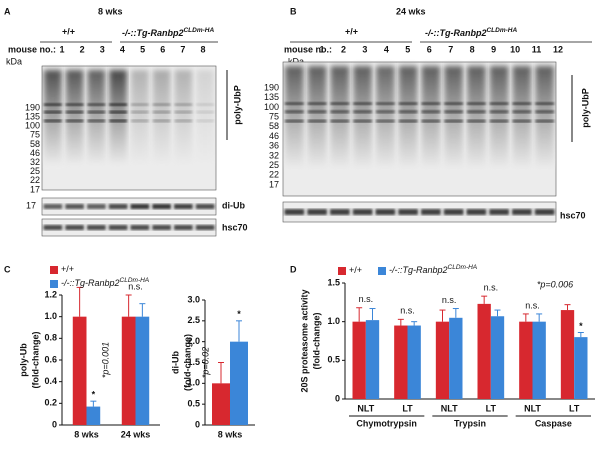 This screenshot has height=464, width=600. I want to click on marker: 36, so click(274, 146).